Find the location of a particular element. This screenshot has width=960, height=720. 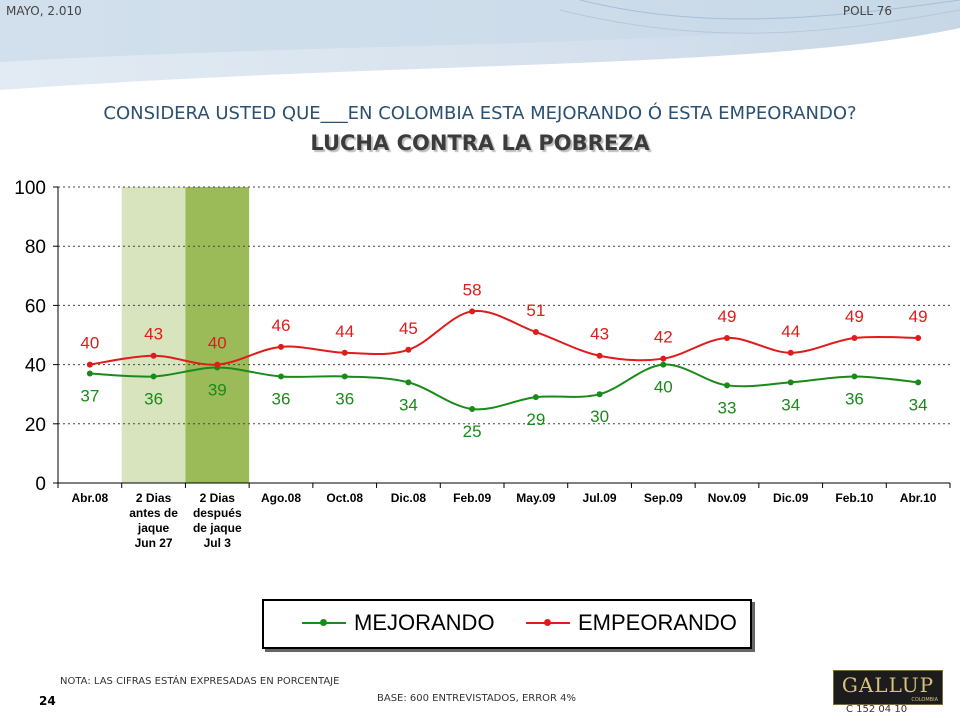

footnote-base: BASE: 600 ENTREVISTADOS, ERROR 4% is located at coordinates (477, 698).